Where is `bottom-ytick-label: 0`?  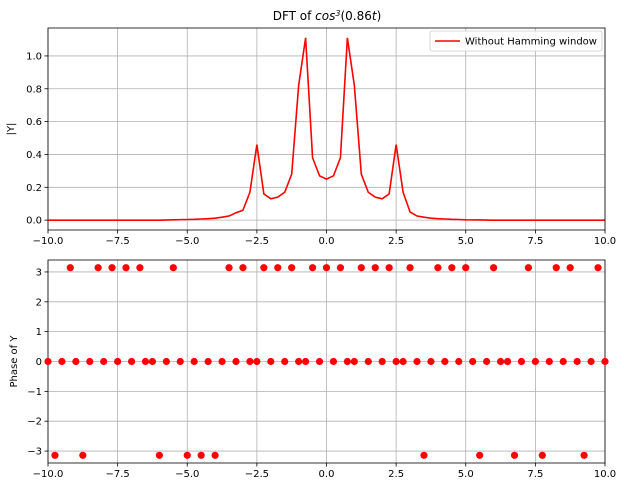
bottom-ytick-label: 0 is located at coordinates (39, 362).